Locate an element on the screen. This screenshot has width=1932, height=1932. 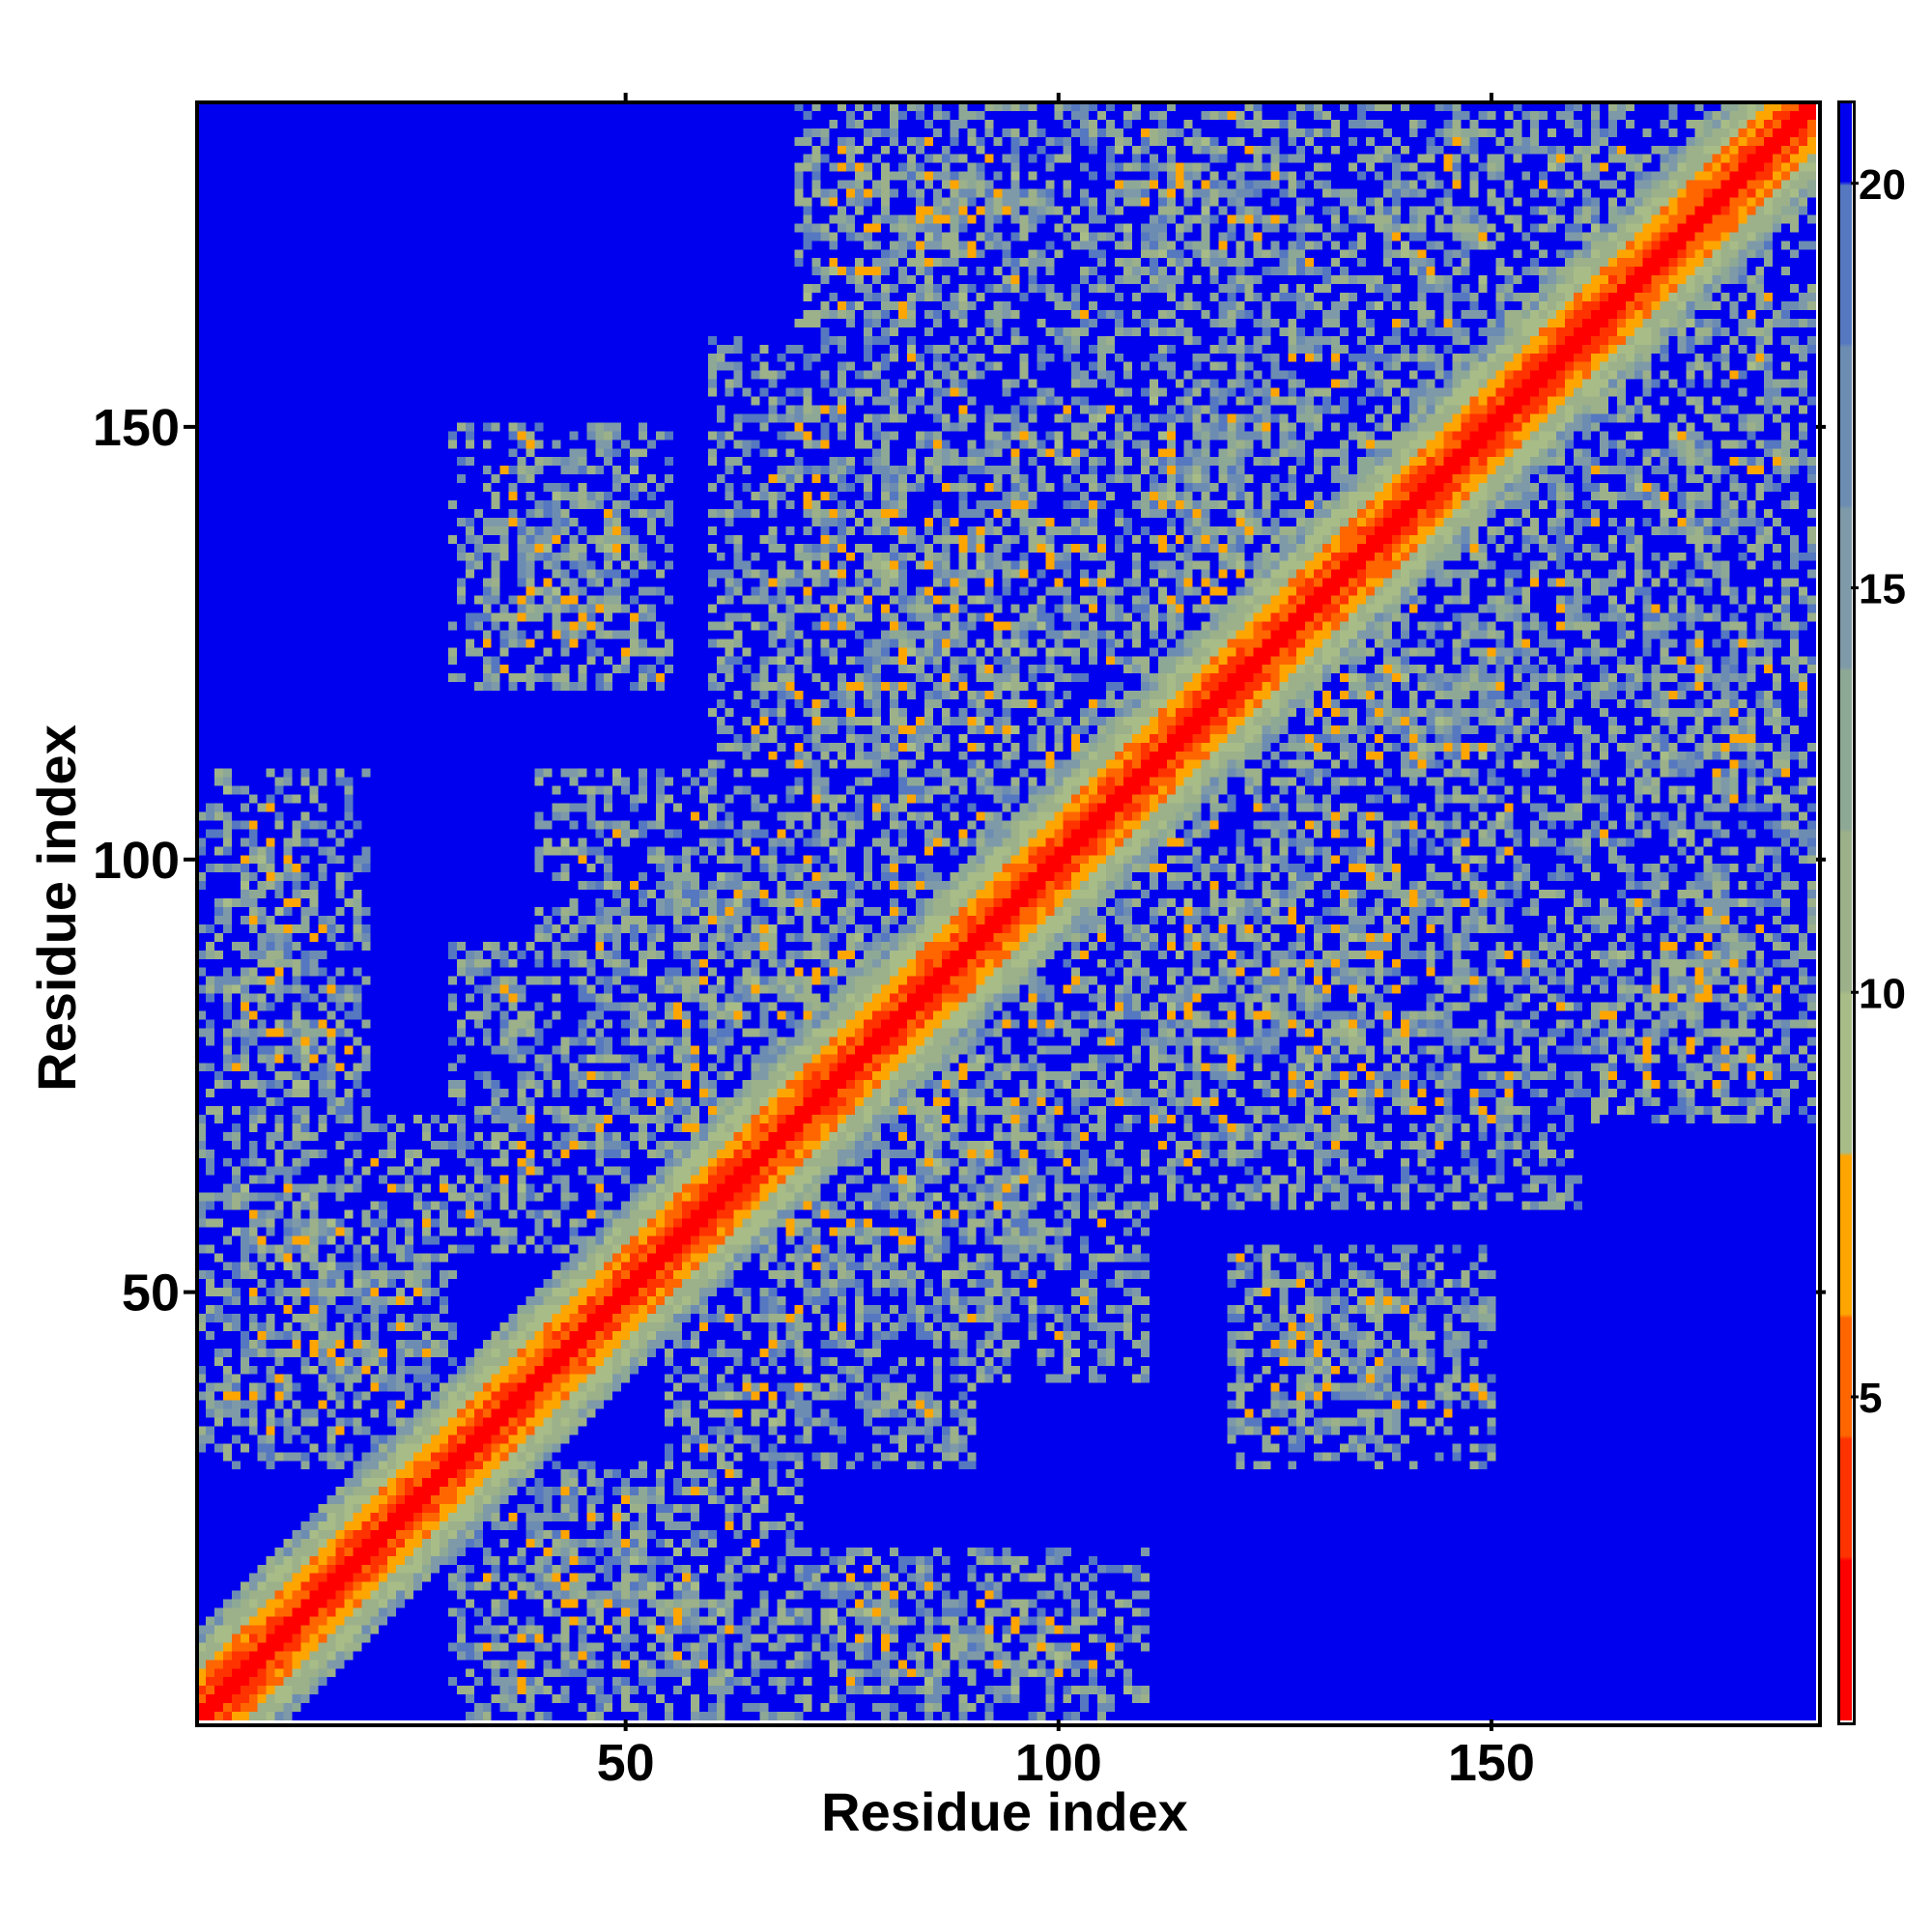
x-tick-label: 150 is located at coordinates (1491, 1763).